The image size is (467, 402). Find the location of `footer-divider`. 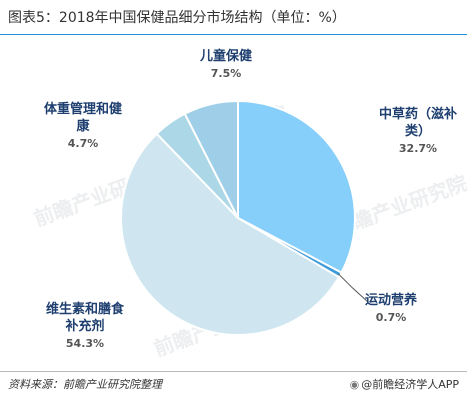

footer-divider is located at coordinates (233, 371).